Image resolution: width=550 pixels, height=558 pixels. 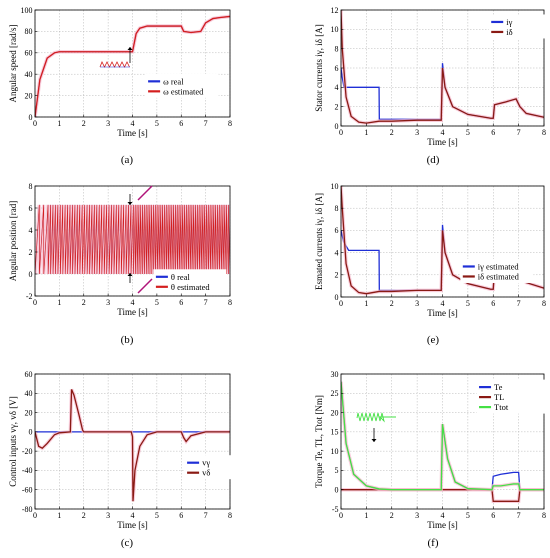 I want to click on zoom-inset-waveform, so click(x=376, y=417).